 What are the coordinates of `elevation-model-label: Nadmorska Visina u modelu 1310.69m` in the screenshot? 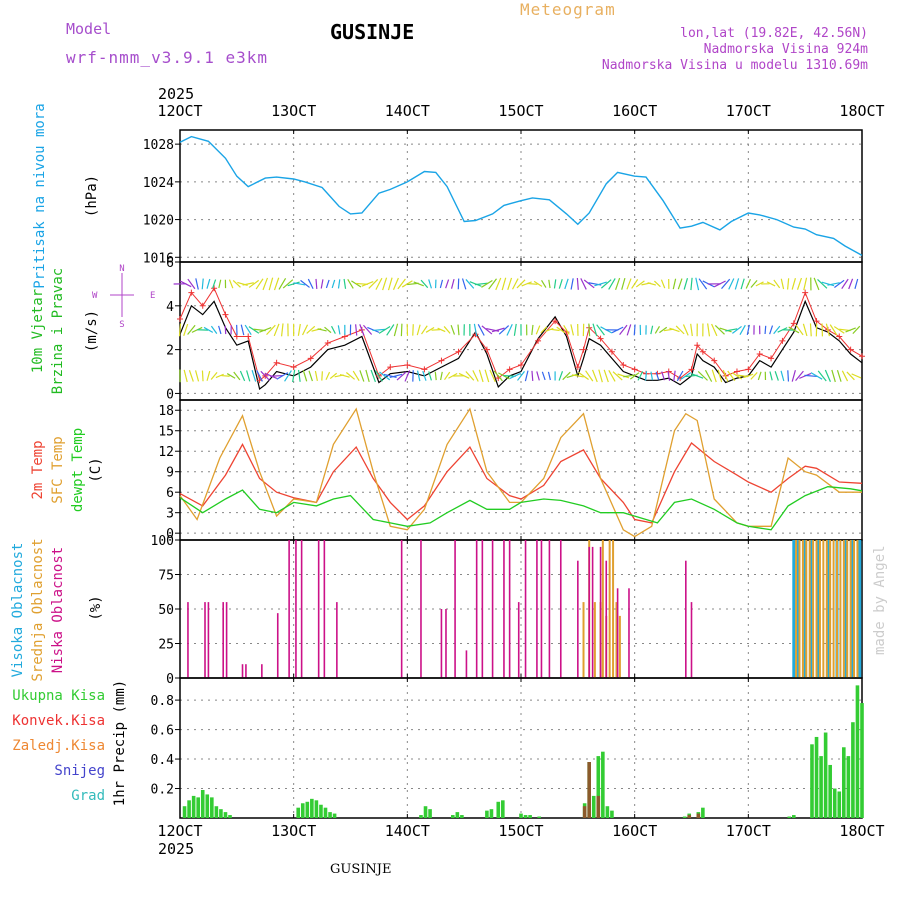 It's located at (734, 65).